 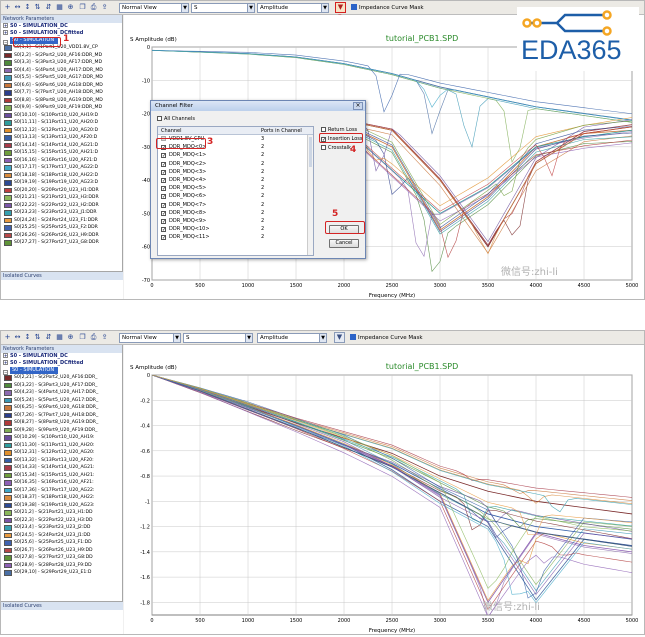 What do you see at coordinates (61, 431) in the screenshot?
I see `channel-list-item: S0[9,28] - S(9Port9_U20_AF19:DDR_` at bounding box center [61, 431].